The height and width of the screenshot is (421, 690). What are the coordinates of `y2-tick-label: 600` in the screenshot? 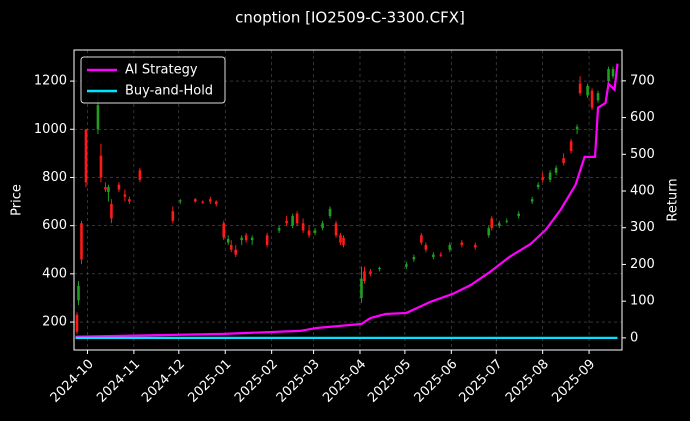 It's located at (642, 117).